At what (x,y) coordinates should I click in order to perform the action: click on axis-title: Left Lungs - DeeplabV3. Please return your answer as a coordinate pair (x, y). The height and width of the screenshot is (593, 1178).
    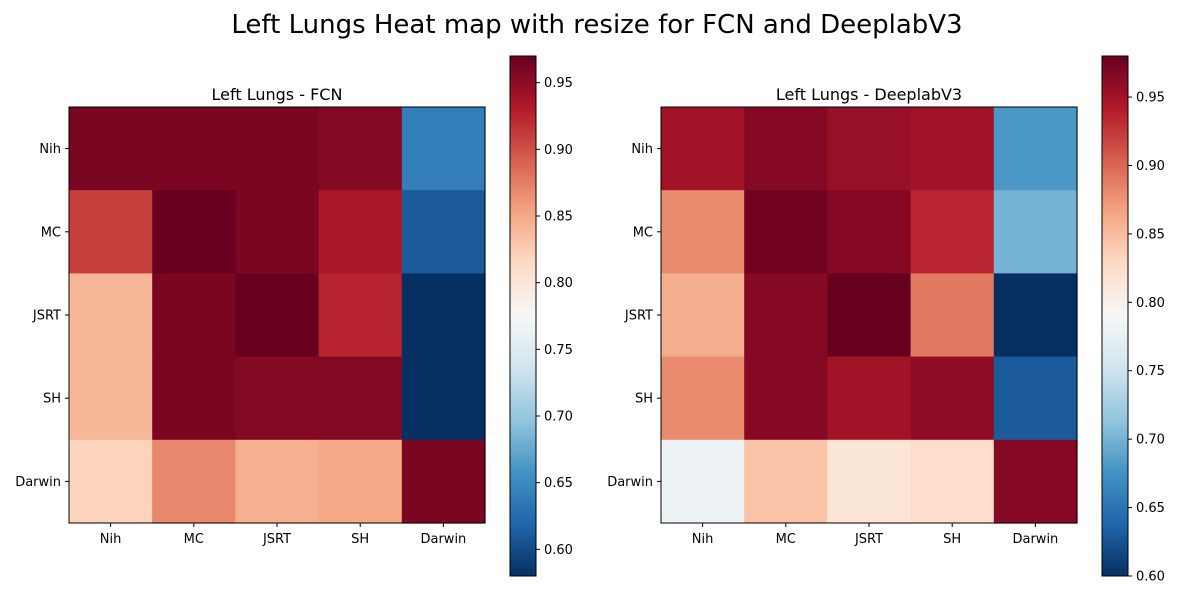
    Looking at the image, I should click on (869, 94).